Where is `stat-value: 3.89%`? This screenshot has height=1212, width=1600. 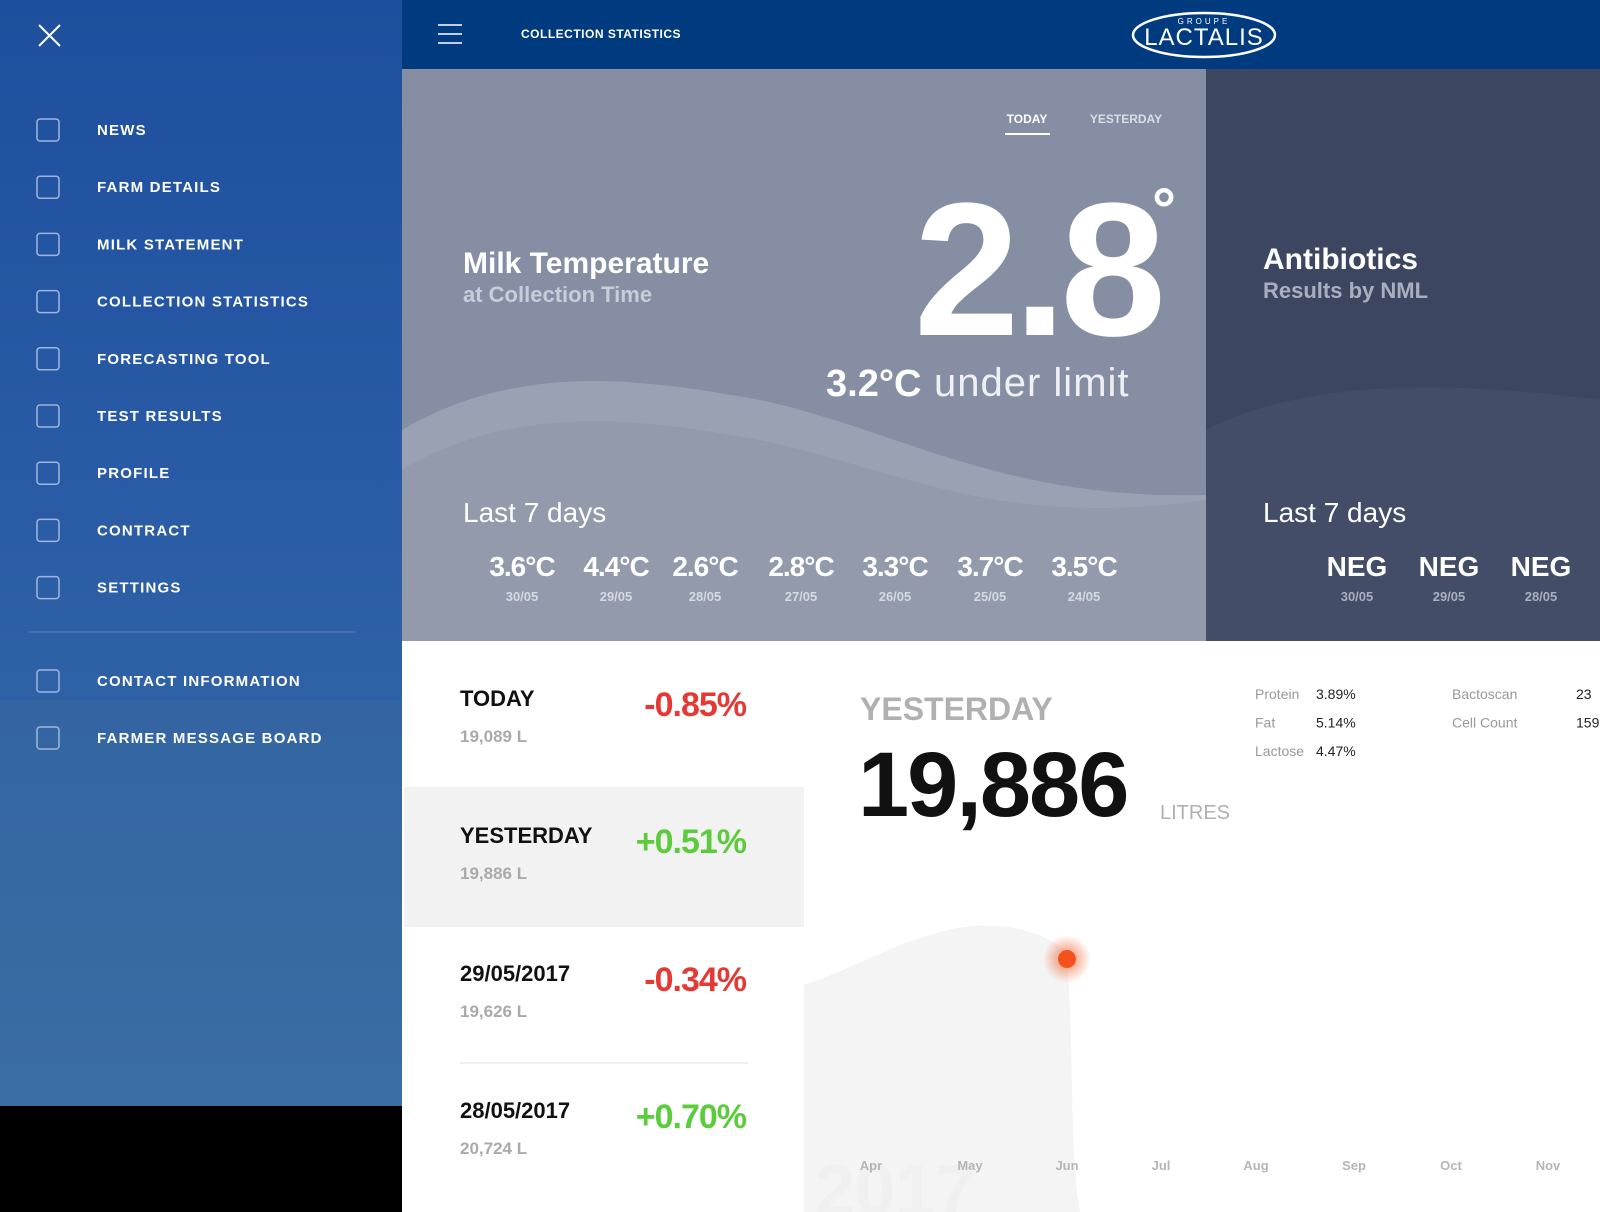 stat-value: 3.89% is located at coordinates (1336, 694).